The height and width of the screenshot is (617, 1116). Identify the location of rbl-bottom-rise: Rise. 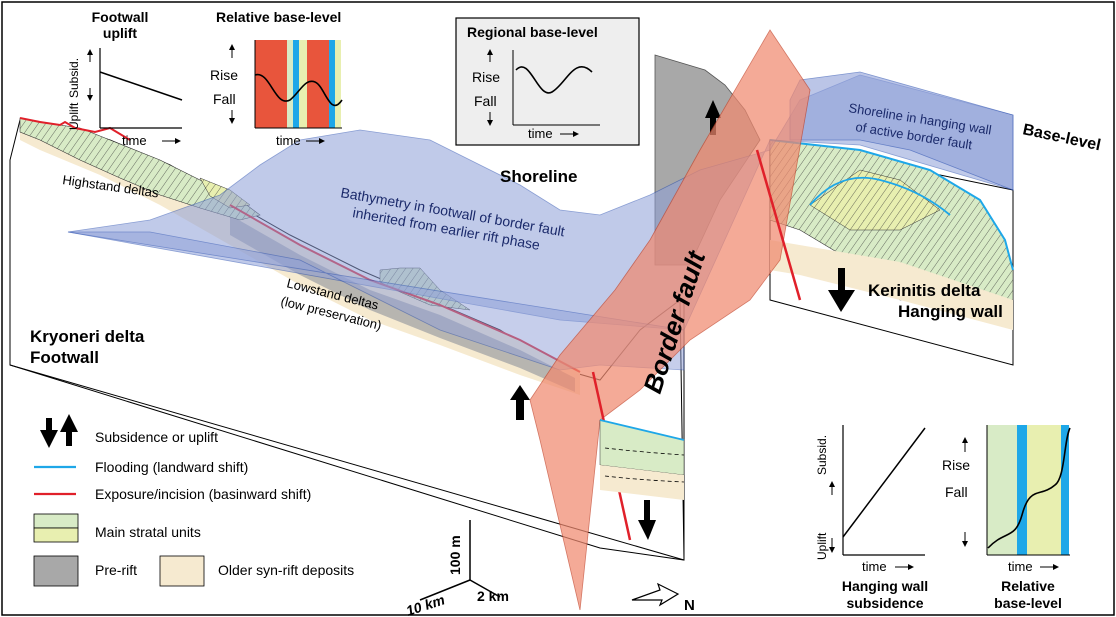
(956, 465).